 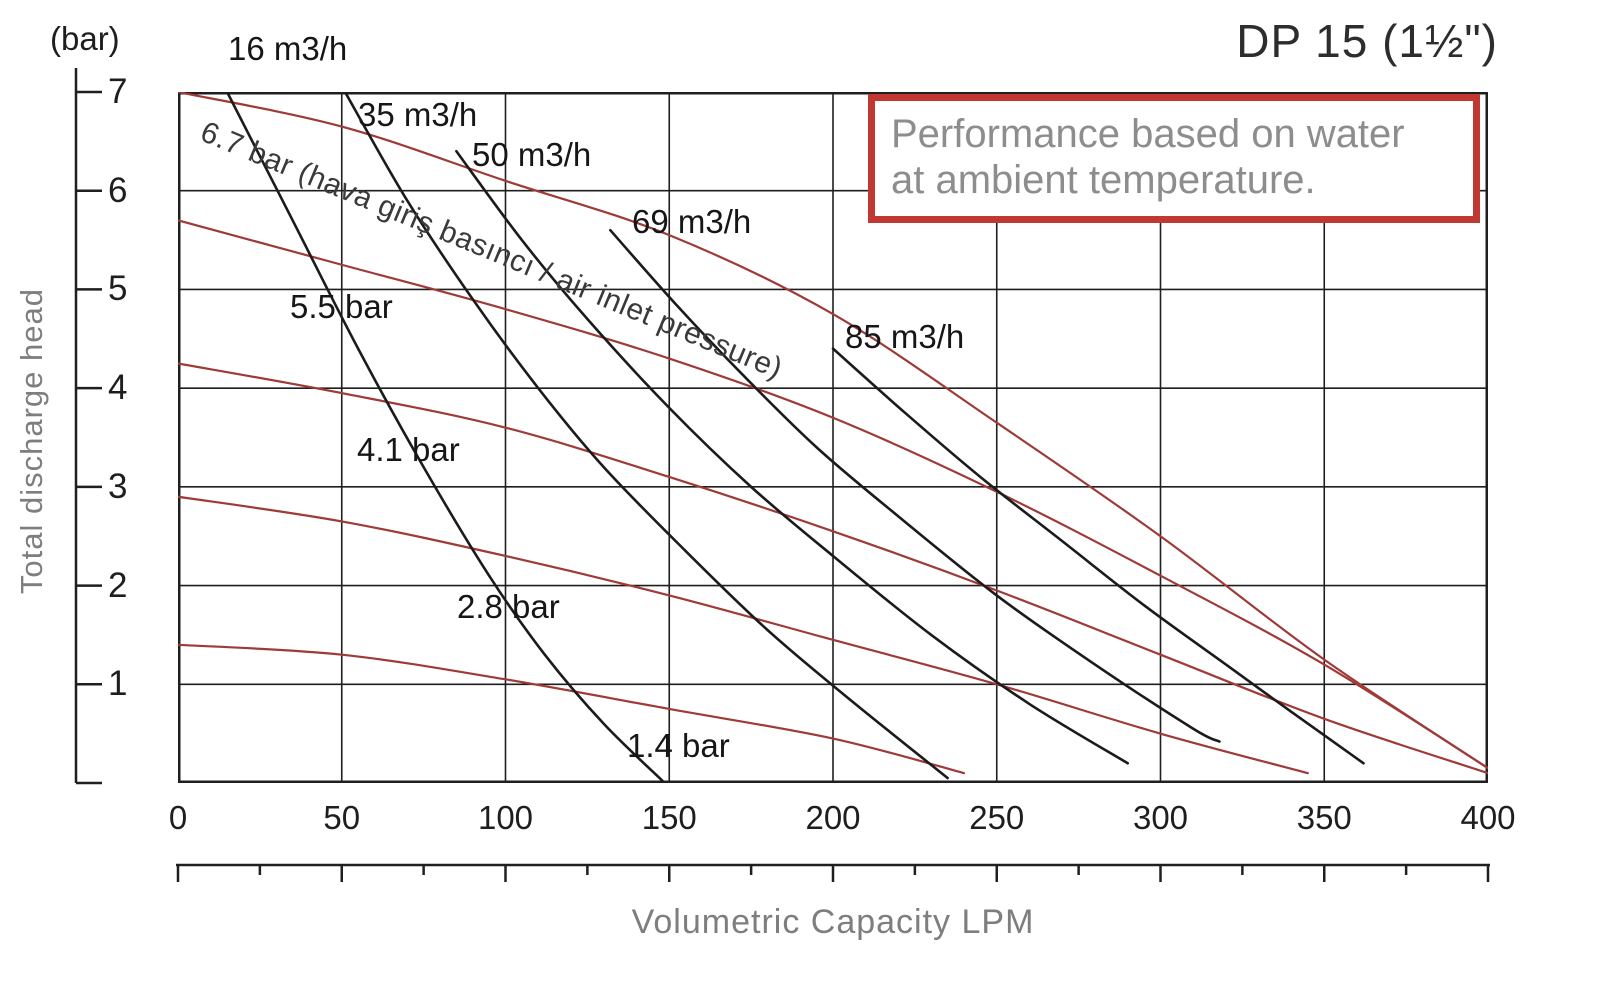 I want to click on curve-label-5-5-bar: 5.5 bar, so click(x=341, y=306).